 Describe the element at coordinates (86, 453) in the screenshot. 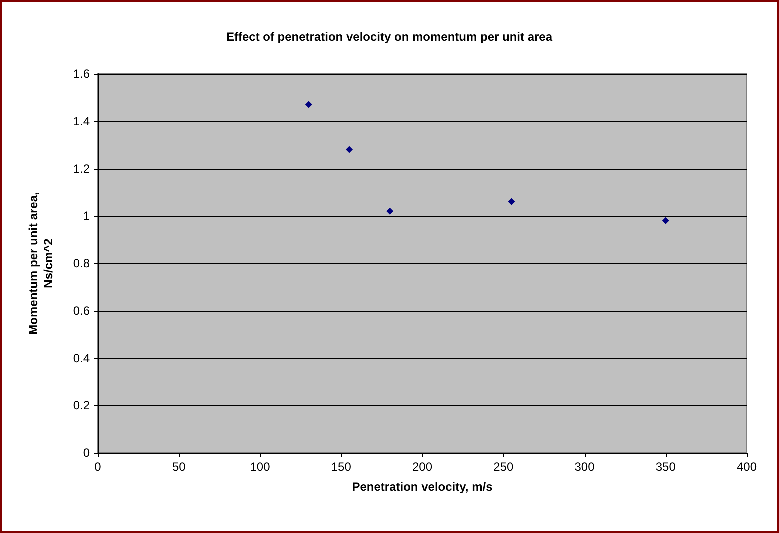

I see `y-tick-label: 0` at that location.